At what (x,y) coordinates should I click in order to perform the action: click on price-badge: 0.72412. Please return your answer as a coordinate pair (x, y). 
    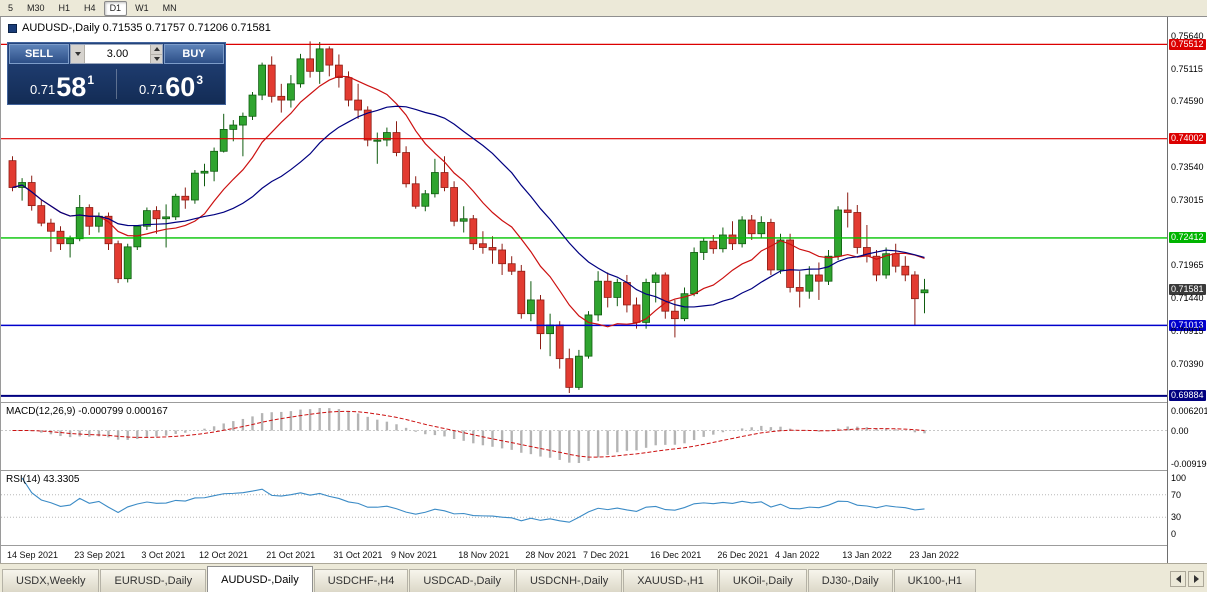
    Looking at the image, I should click on (1187, 238).